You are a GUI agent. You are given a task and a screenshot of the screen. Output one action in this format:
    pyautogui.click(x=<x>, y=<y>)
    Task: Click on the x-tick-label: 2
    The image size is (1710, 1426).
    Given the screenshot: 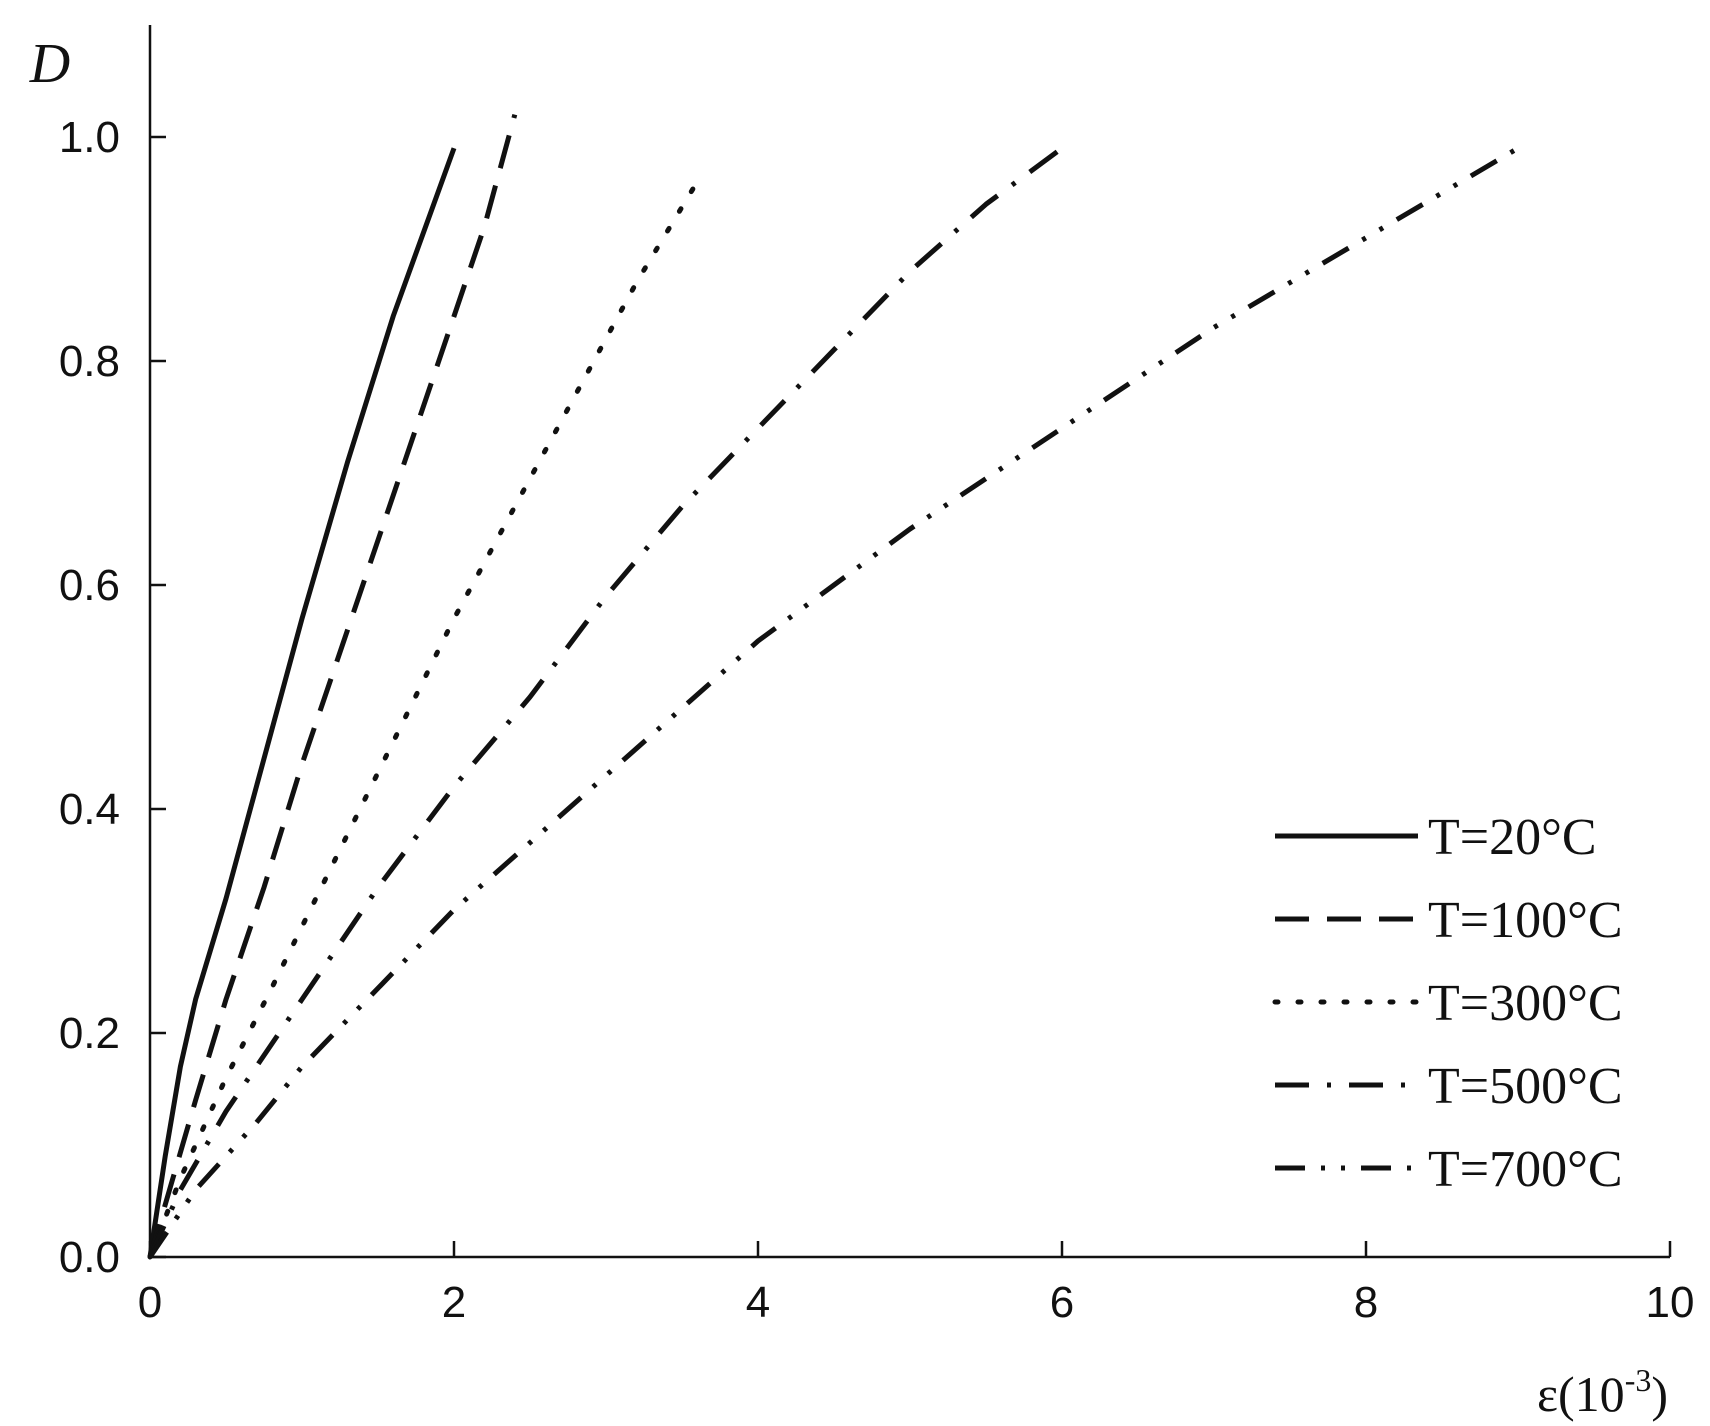 What is the action you would take?
    pyautogui.click(x=454, y=1302)
    